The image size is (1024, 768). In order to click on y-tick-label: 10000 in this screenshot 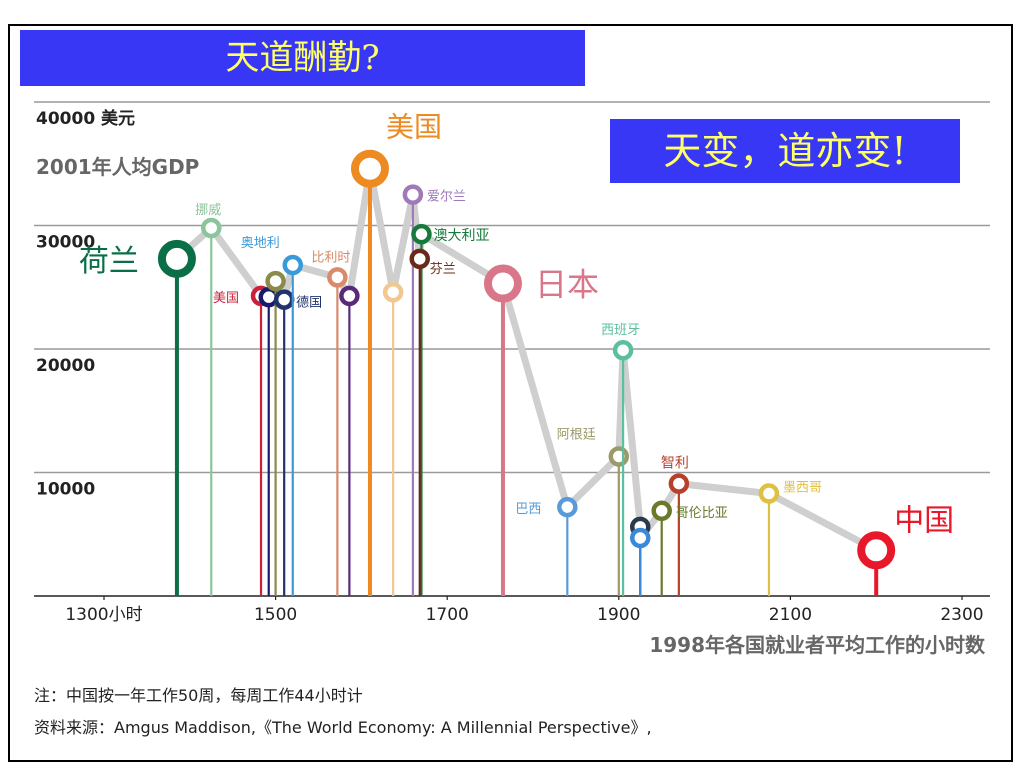, I will do `click(65, 490)`.